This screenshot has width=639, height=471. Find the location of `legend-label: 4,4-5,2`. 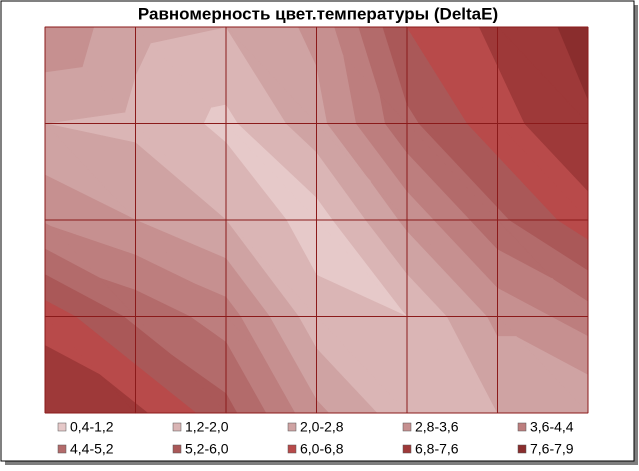

legend-label: 4,4-5,2 is located at coordinates (92, 449).